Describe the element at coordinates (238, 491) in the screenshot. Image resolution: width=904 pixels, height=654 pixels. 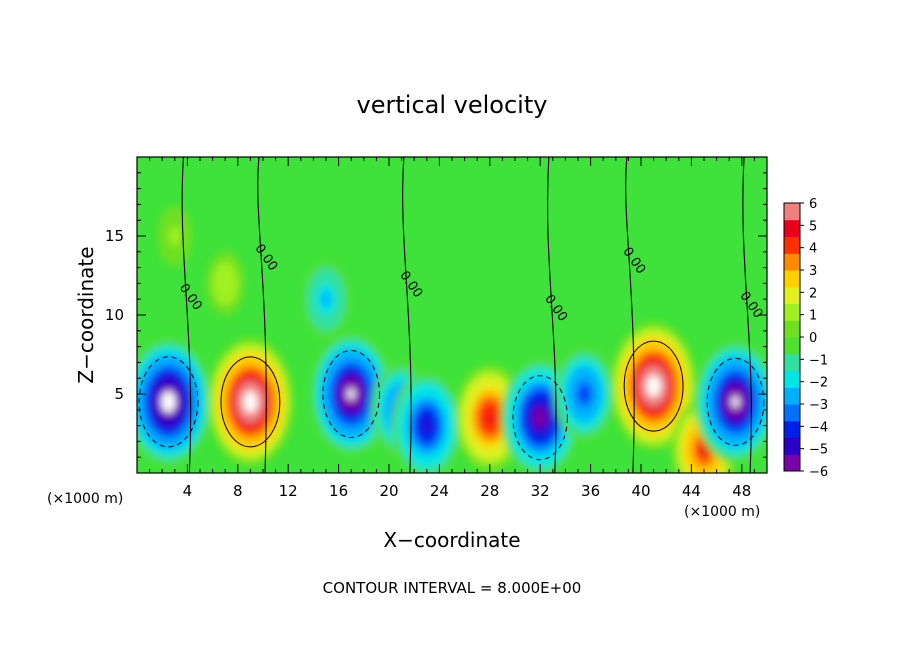
I see `x-tick-label: 8` at that location.